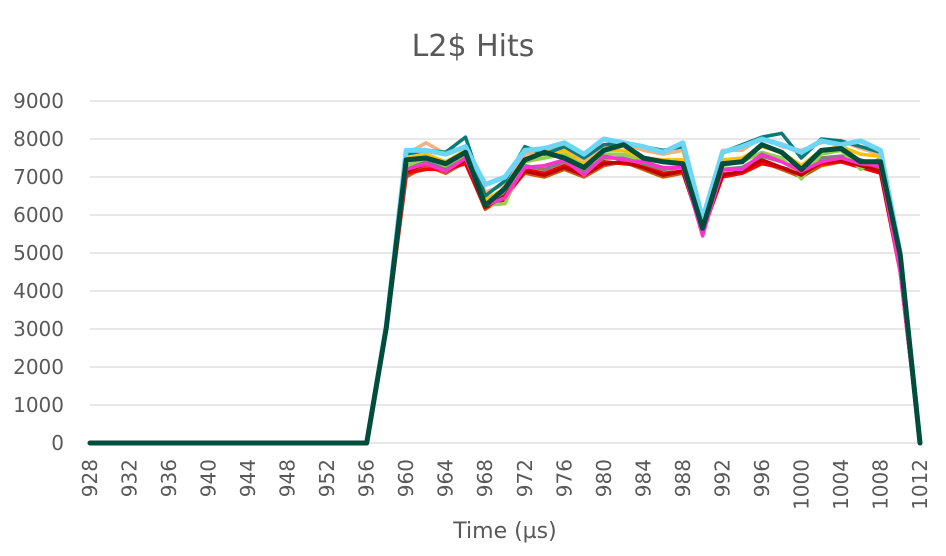 The width and height of the screenshot is (946, 556). What do you see at coordinates (38, 367) in the screenshot?
I see `y-tick-label: 2000` at bounding box center [38, 367].